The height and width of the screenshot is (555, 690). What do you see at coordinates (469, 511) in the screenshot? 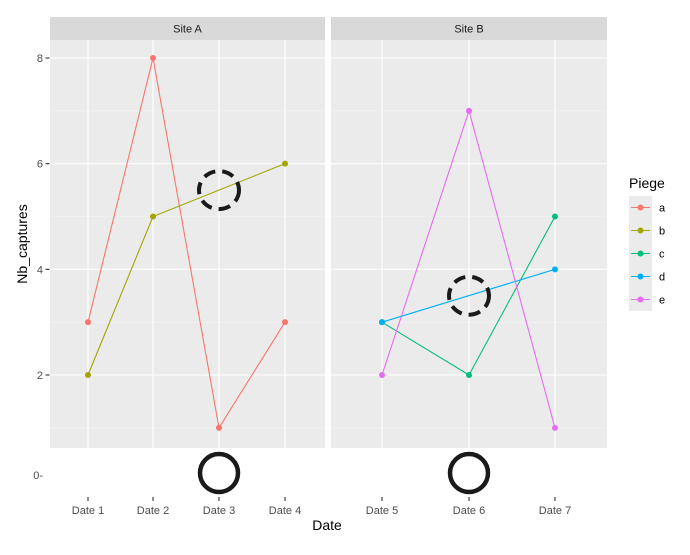
I see `x-tick-label: Date 6` at bounding box center [469, 511].